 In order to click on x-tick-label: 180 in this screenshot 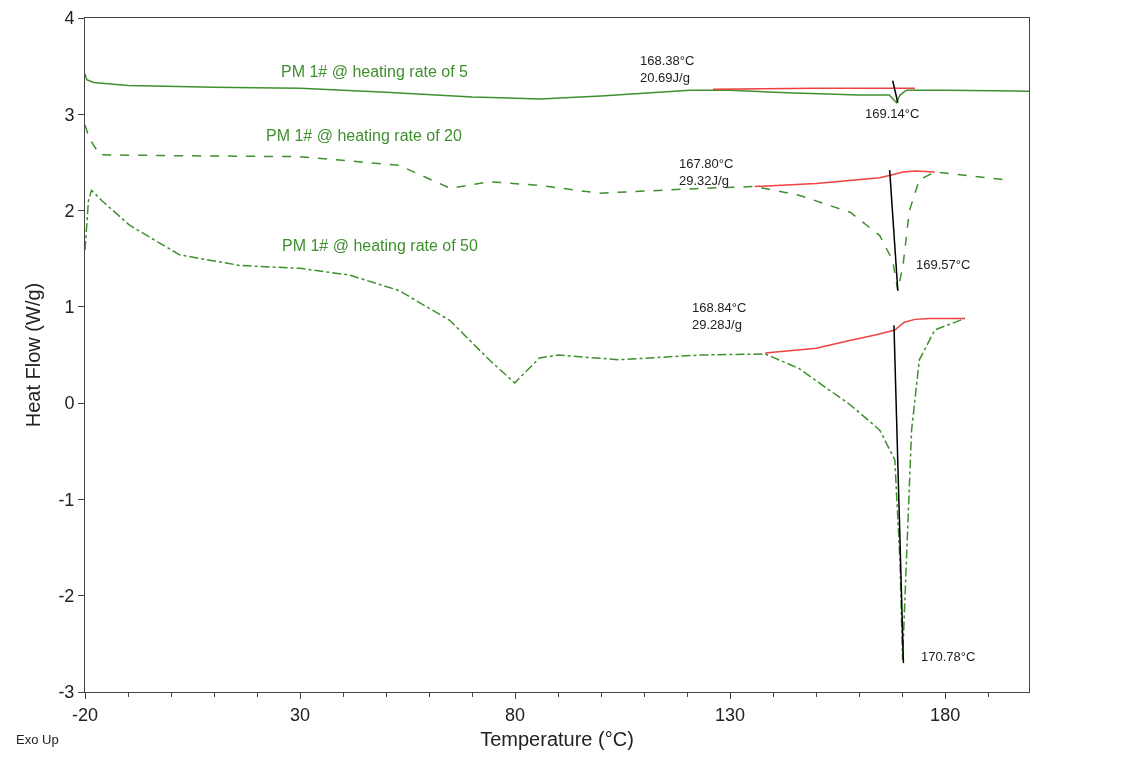, I will do `click(945, 714)`.